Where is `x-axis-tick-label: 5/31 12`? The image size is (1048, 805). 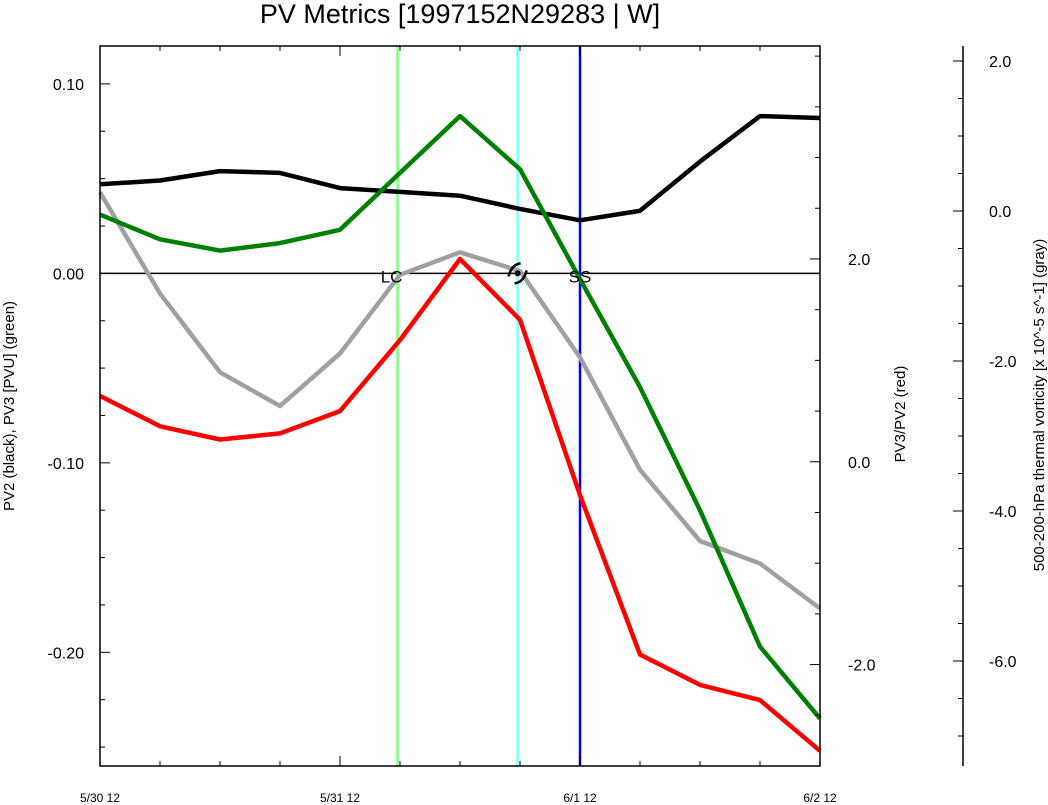
x-axis-tick-label: 5/31 12 is located at coordinates (340, 798).